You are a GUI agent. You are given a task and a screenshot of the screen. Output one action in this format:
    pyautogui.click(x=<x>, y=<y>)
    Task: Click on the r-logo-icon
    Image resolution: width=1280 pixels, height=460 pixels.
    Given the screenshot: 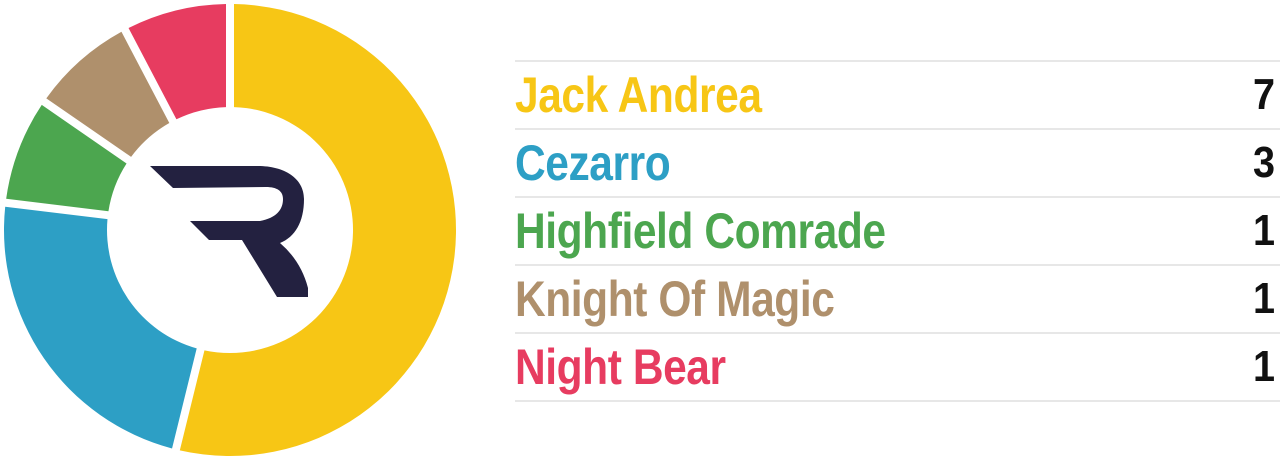 What is the action you would take?
    pyautogui.click(x=229, y=231)
    